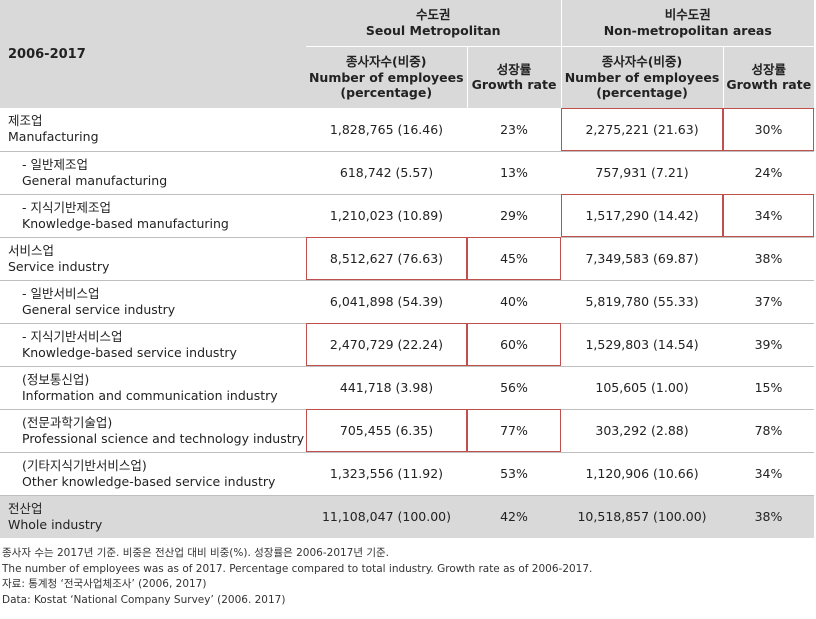 This screenshot has height=619, width=816. I want to click on non-metro-growth-cell: 37%, so click(769, 302).